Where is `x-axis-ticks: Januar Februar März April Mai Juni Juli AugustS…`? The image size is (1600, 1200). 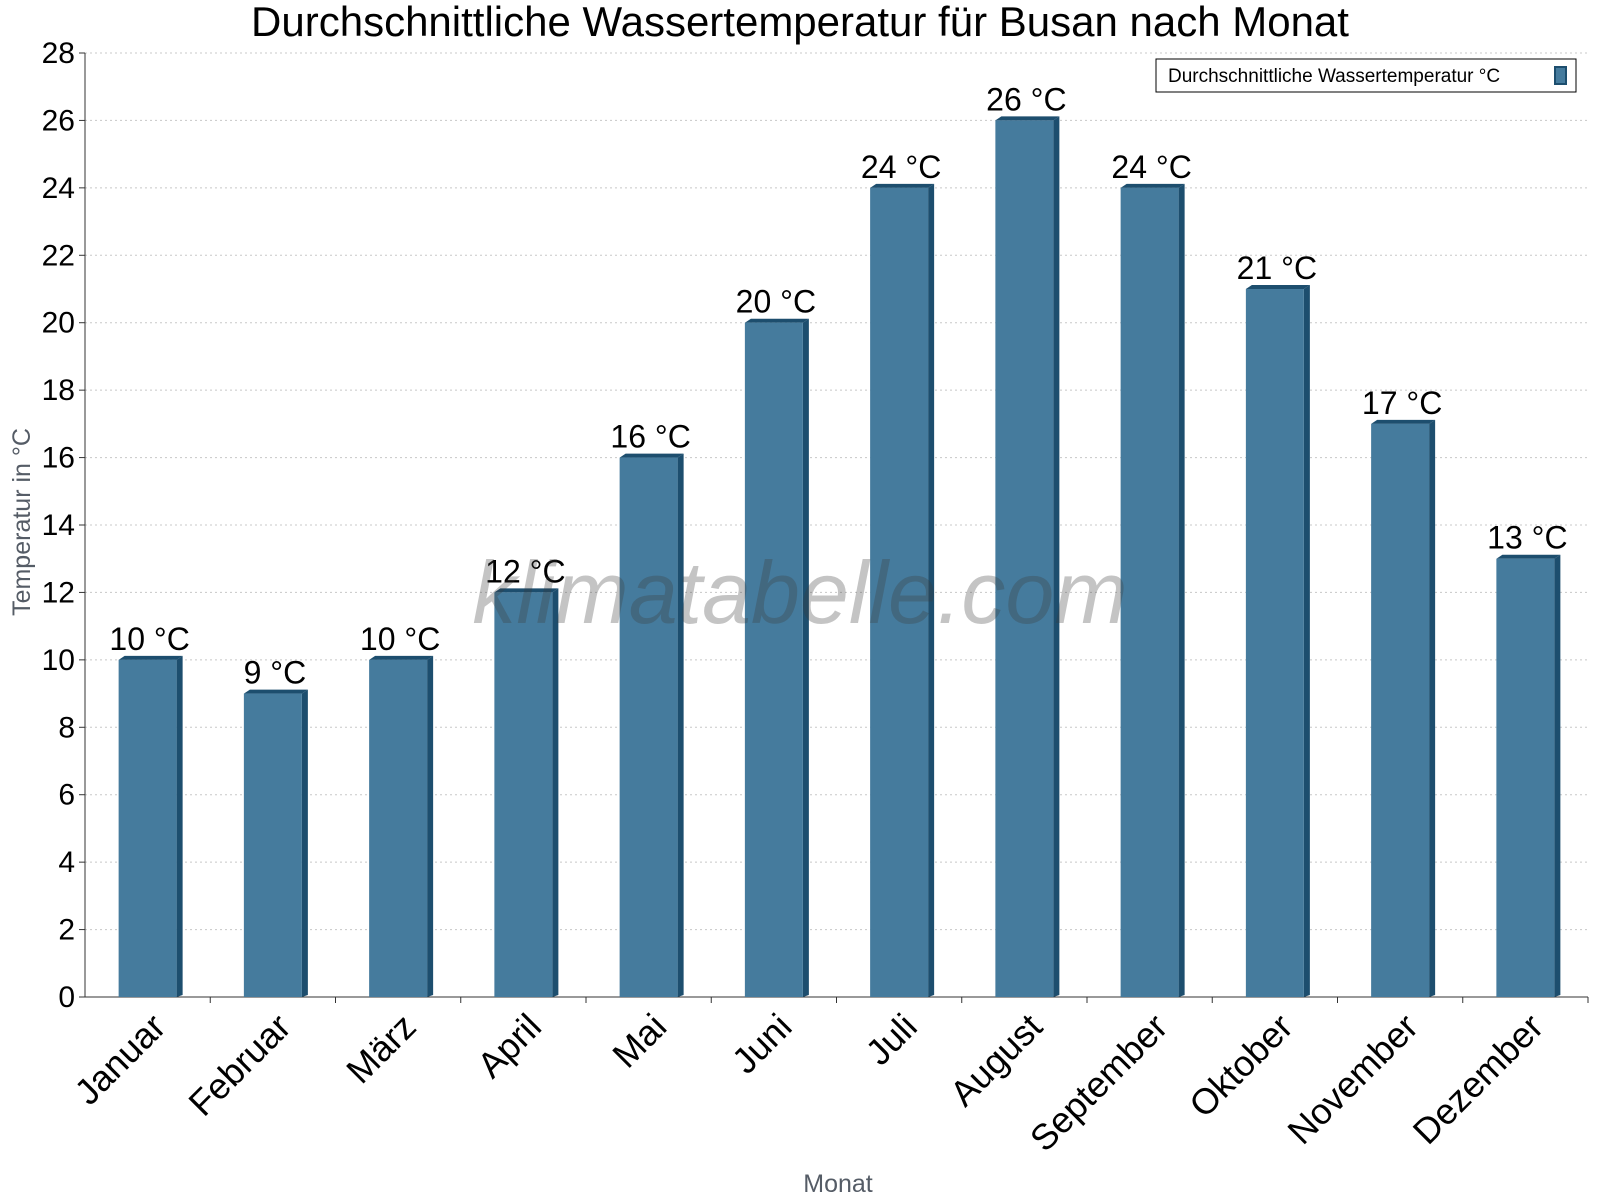
x-axis-ticks: Januar Februar März April Mai Juni Juli AugustS… is located at coordinates (808, 1083).